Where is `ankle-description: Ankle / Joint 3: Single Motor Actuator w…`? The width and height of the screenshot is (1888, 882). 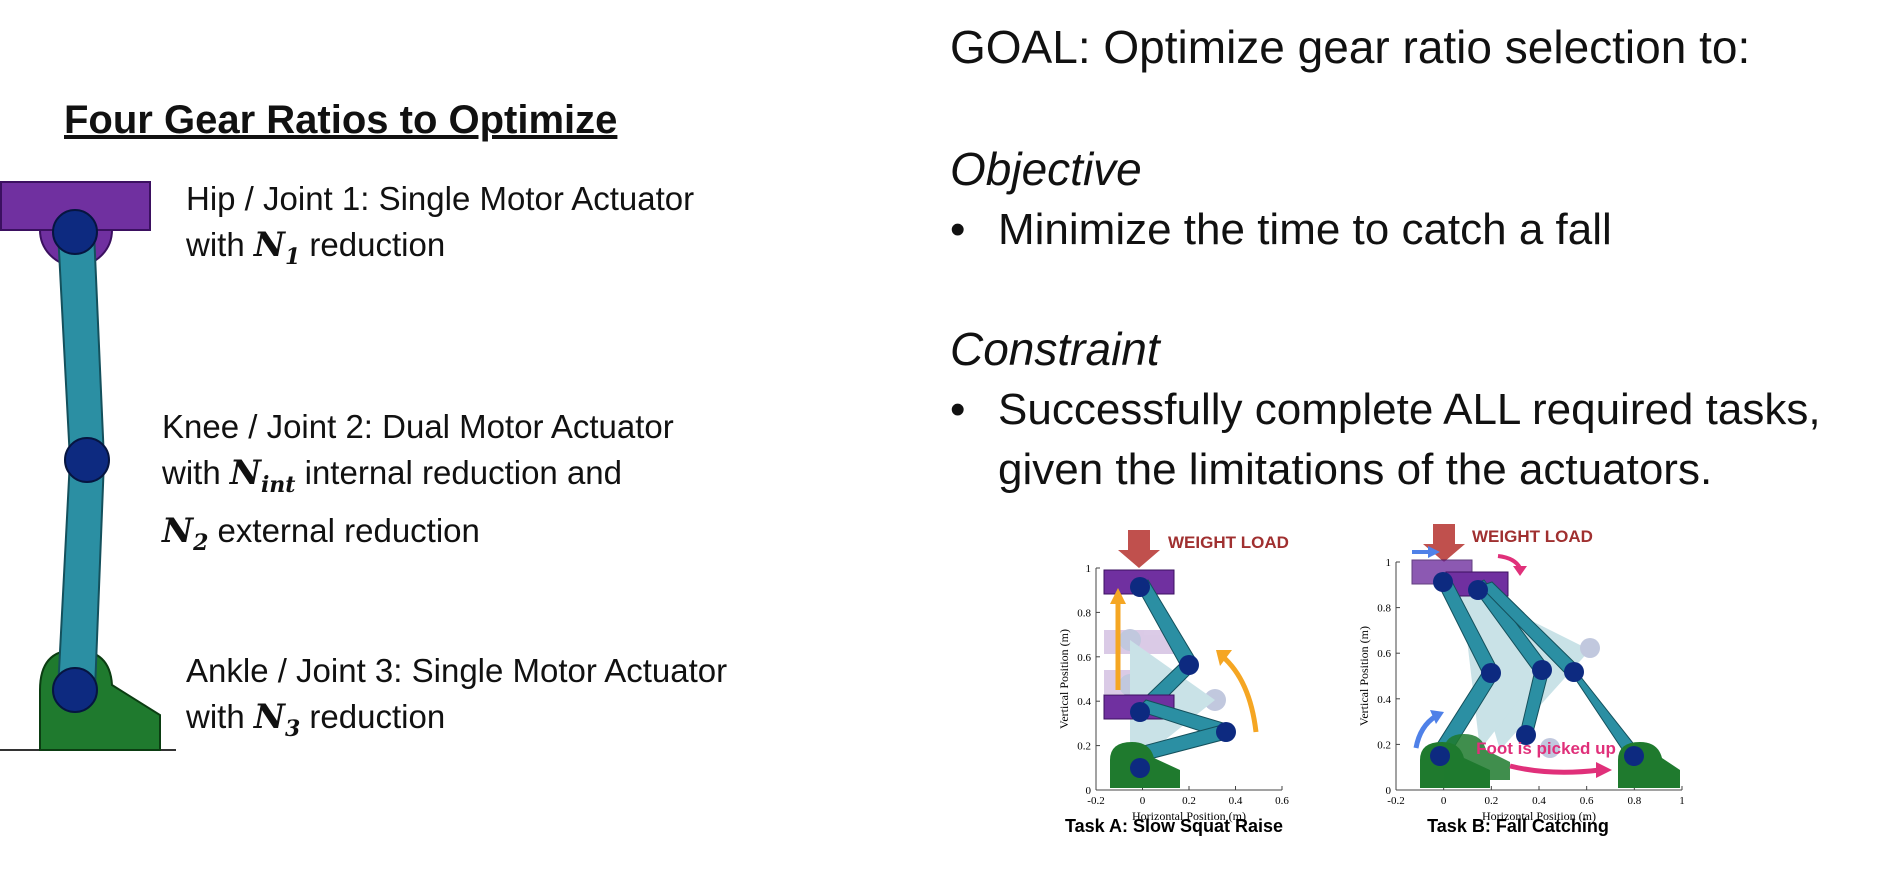 ankle-description: Ankle / Joint 3: Single Motor Actuator w… is located at coordinates (456, 700).